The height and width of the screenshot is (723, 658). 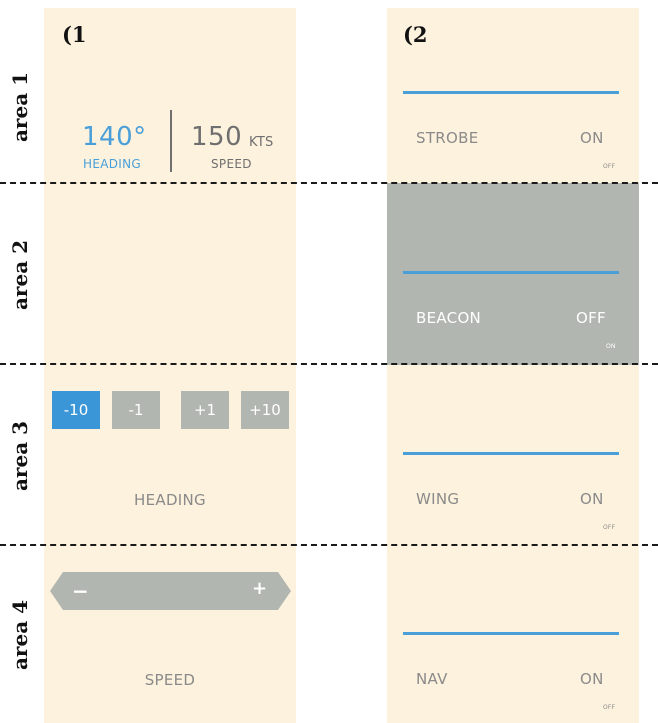 I want to click on speed-readout: 150, so click(x=216, y=137).